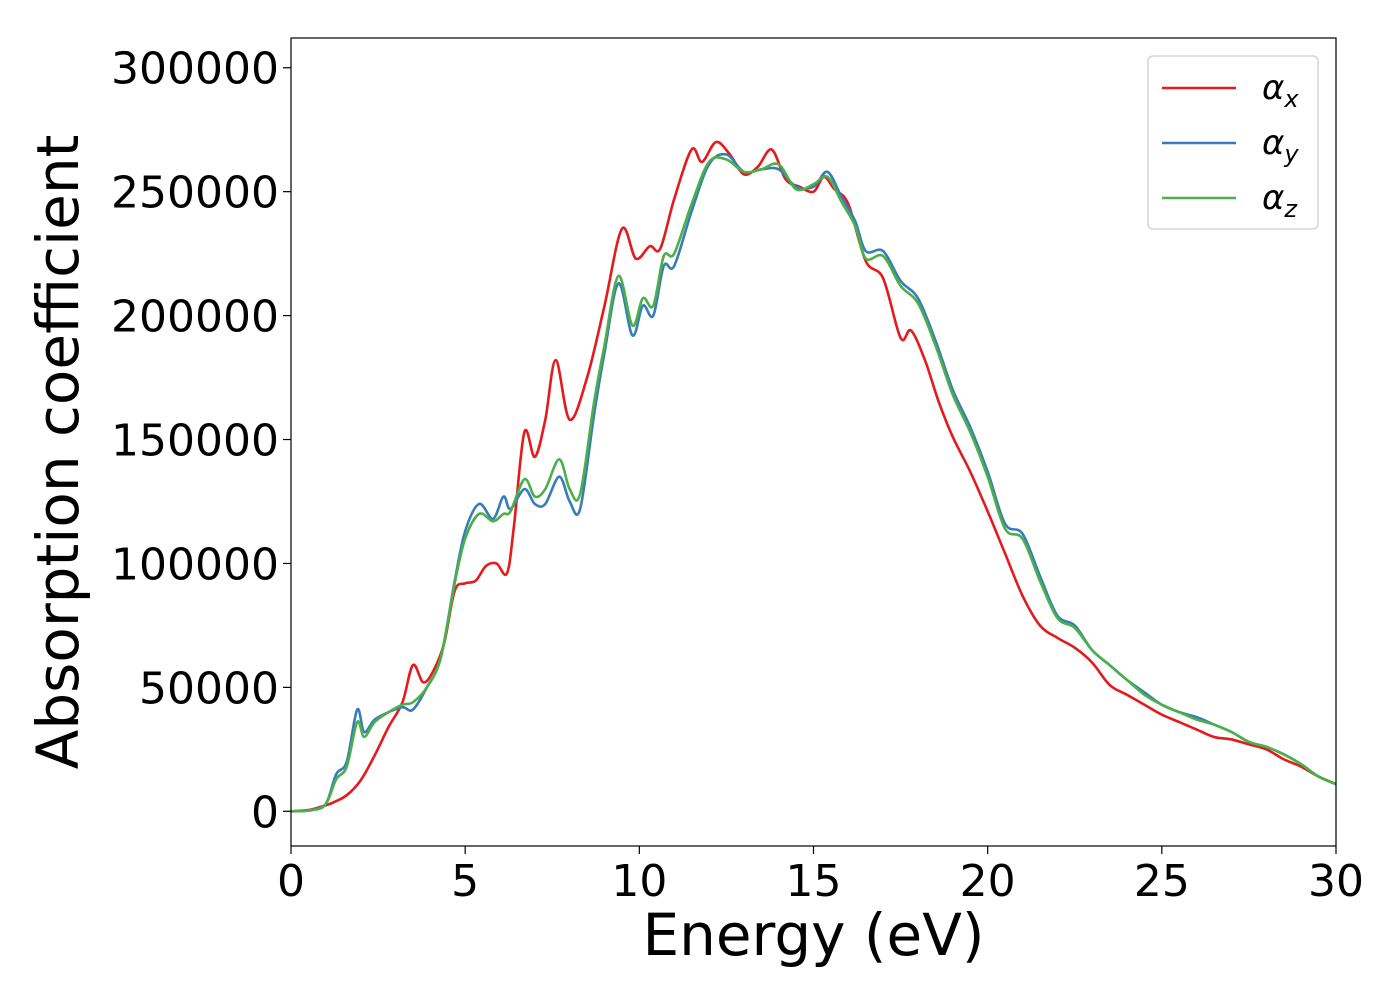 This screenshot has width=1400, height=1000. What do you see at coordinates (639, 881) in the screenshot?
I see `x-tick-label: 10` at bounding box center [639, 881].